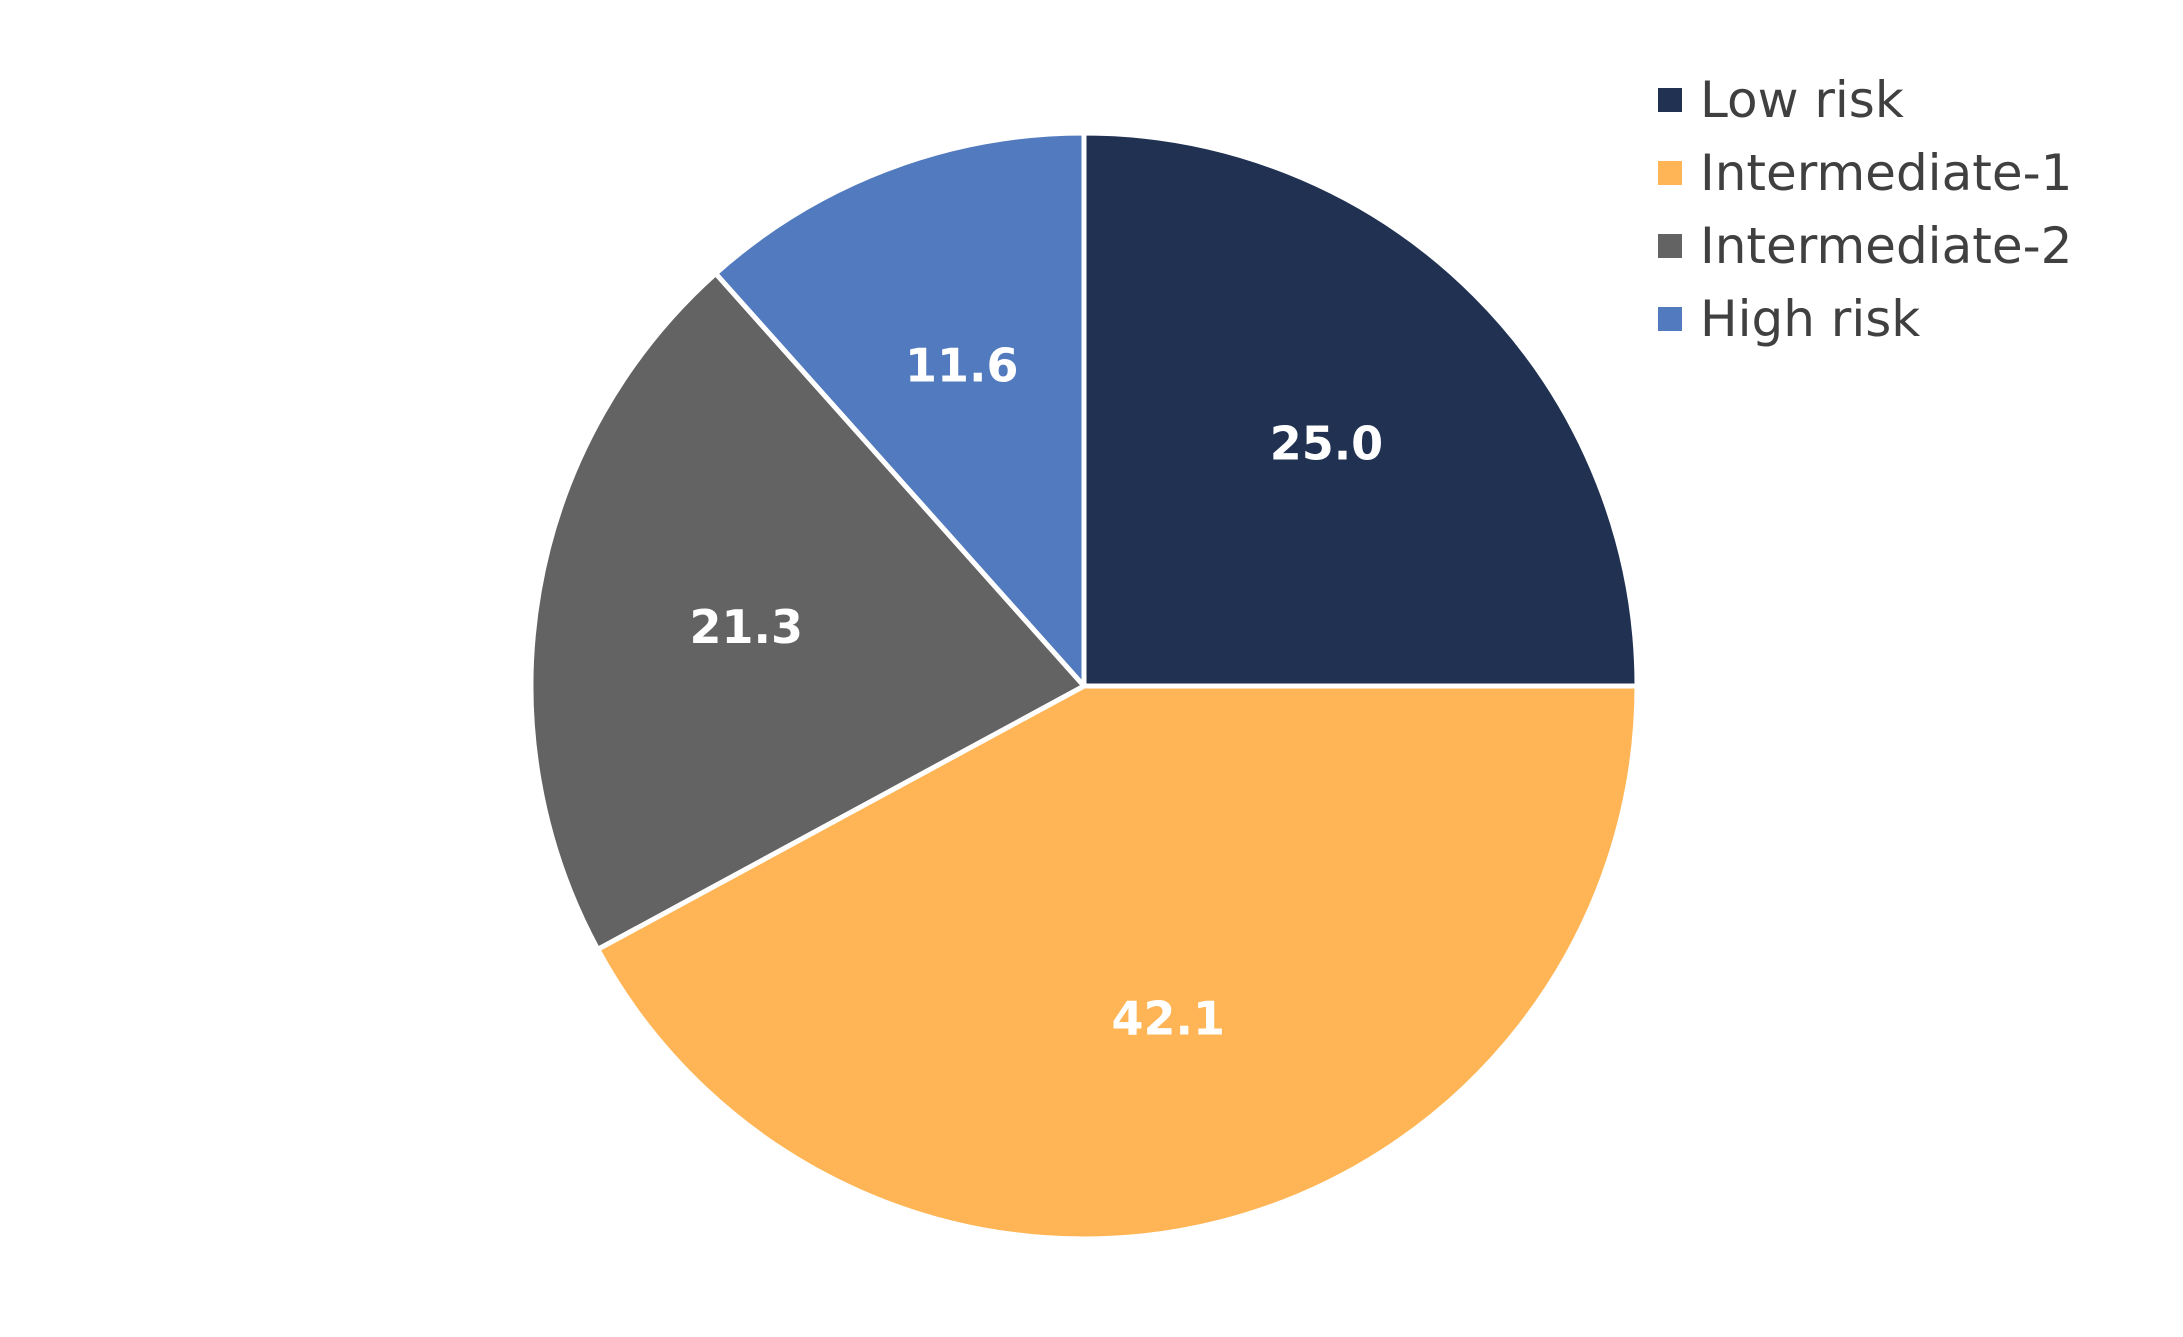  Describe the element at coordinates (1670, 319) in the screenshot. I see `legend-swatch-high-risk` at that location.